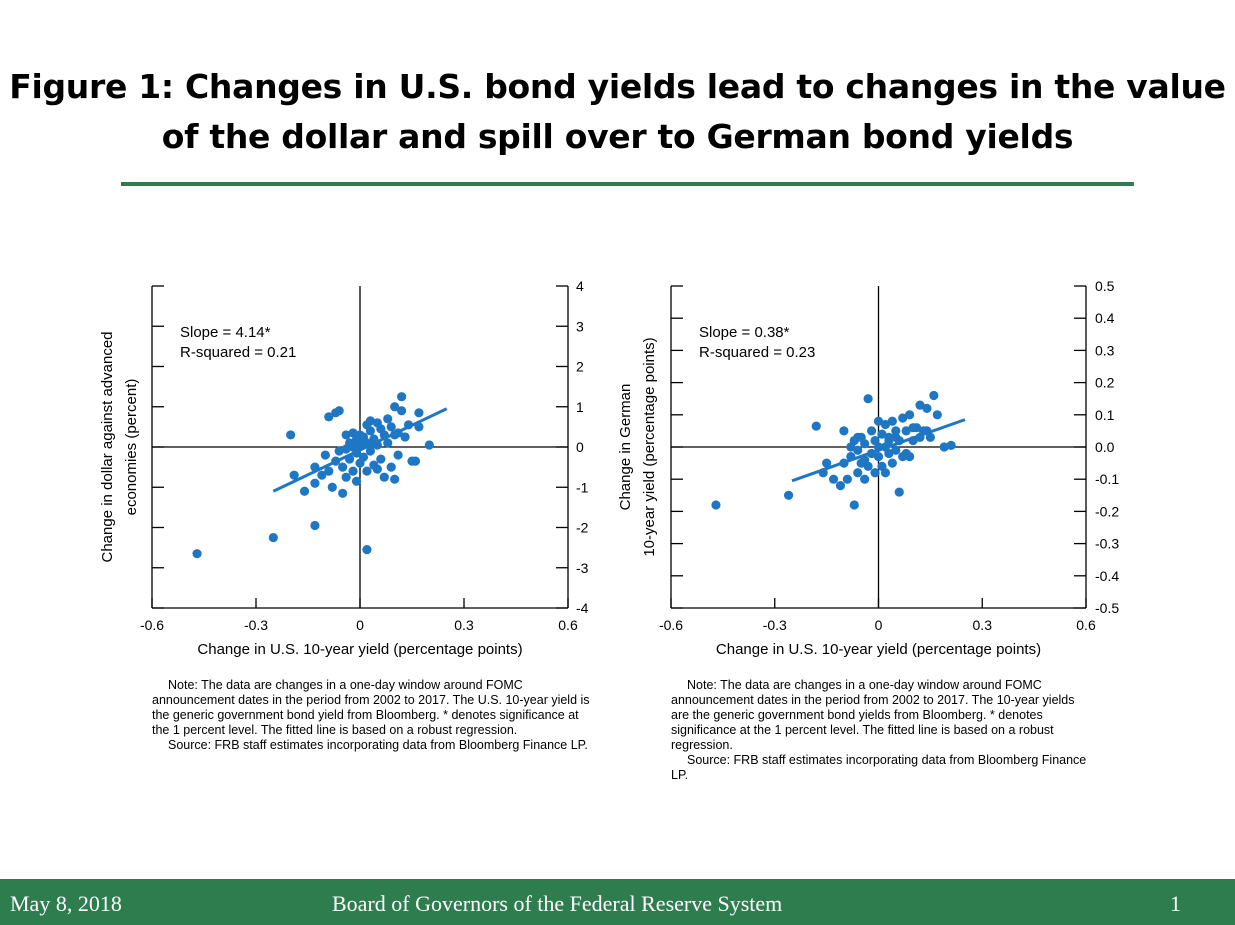  Describe the element at coordinates (1175, 903) in the screenshot. I see `footer-page-number: 1` at that location.